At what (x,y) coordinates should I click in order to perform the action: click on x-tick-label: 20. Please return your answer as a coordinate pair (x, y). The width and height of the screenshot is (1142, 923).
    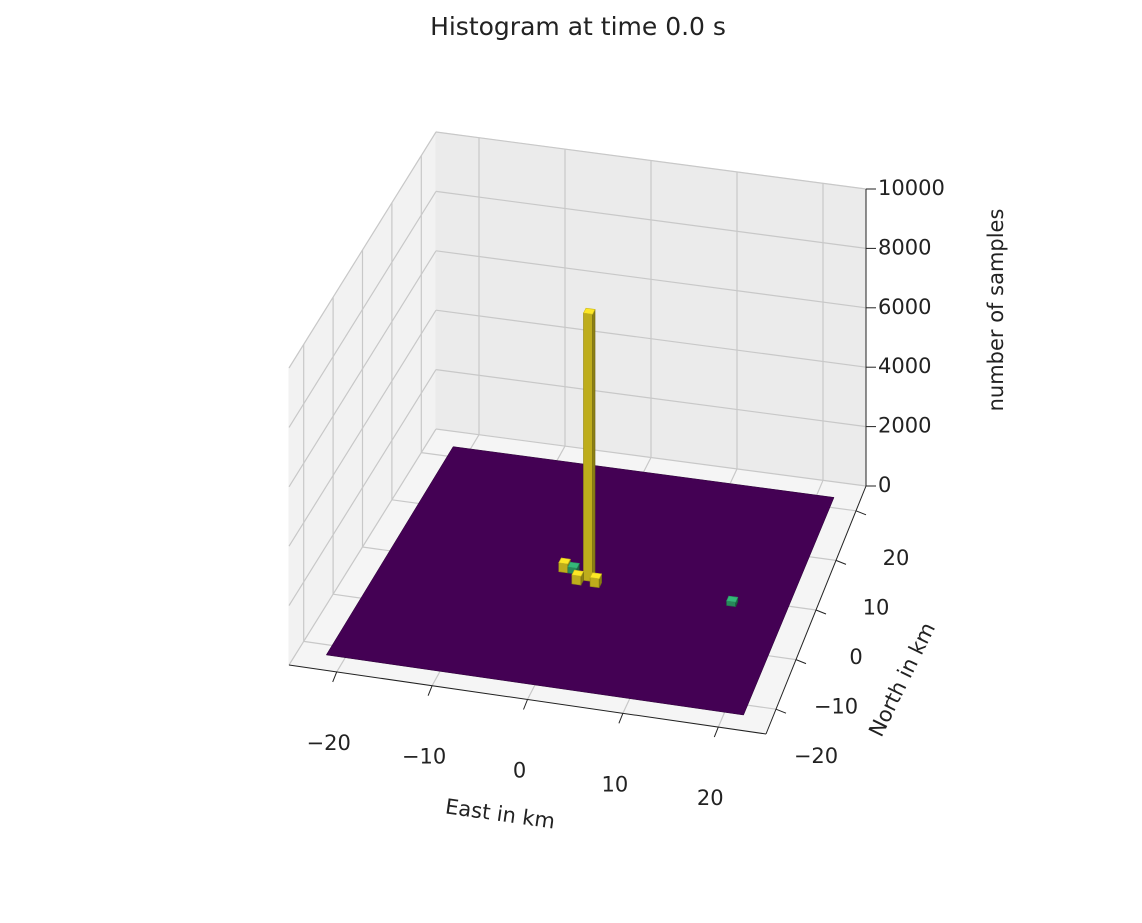
    Looking at the image, I should click on (710, 798).